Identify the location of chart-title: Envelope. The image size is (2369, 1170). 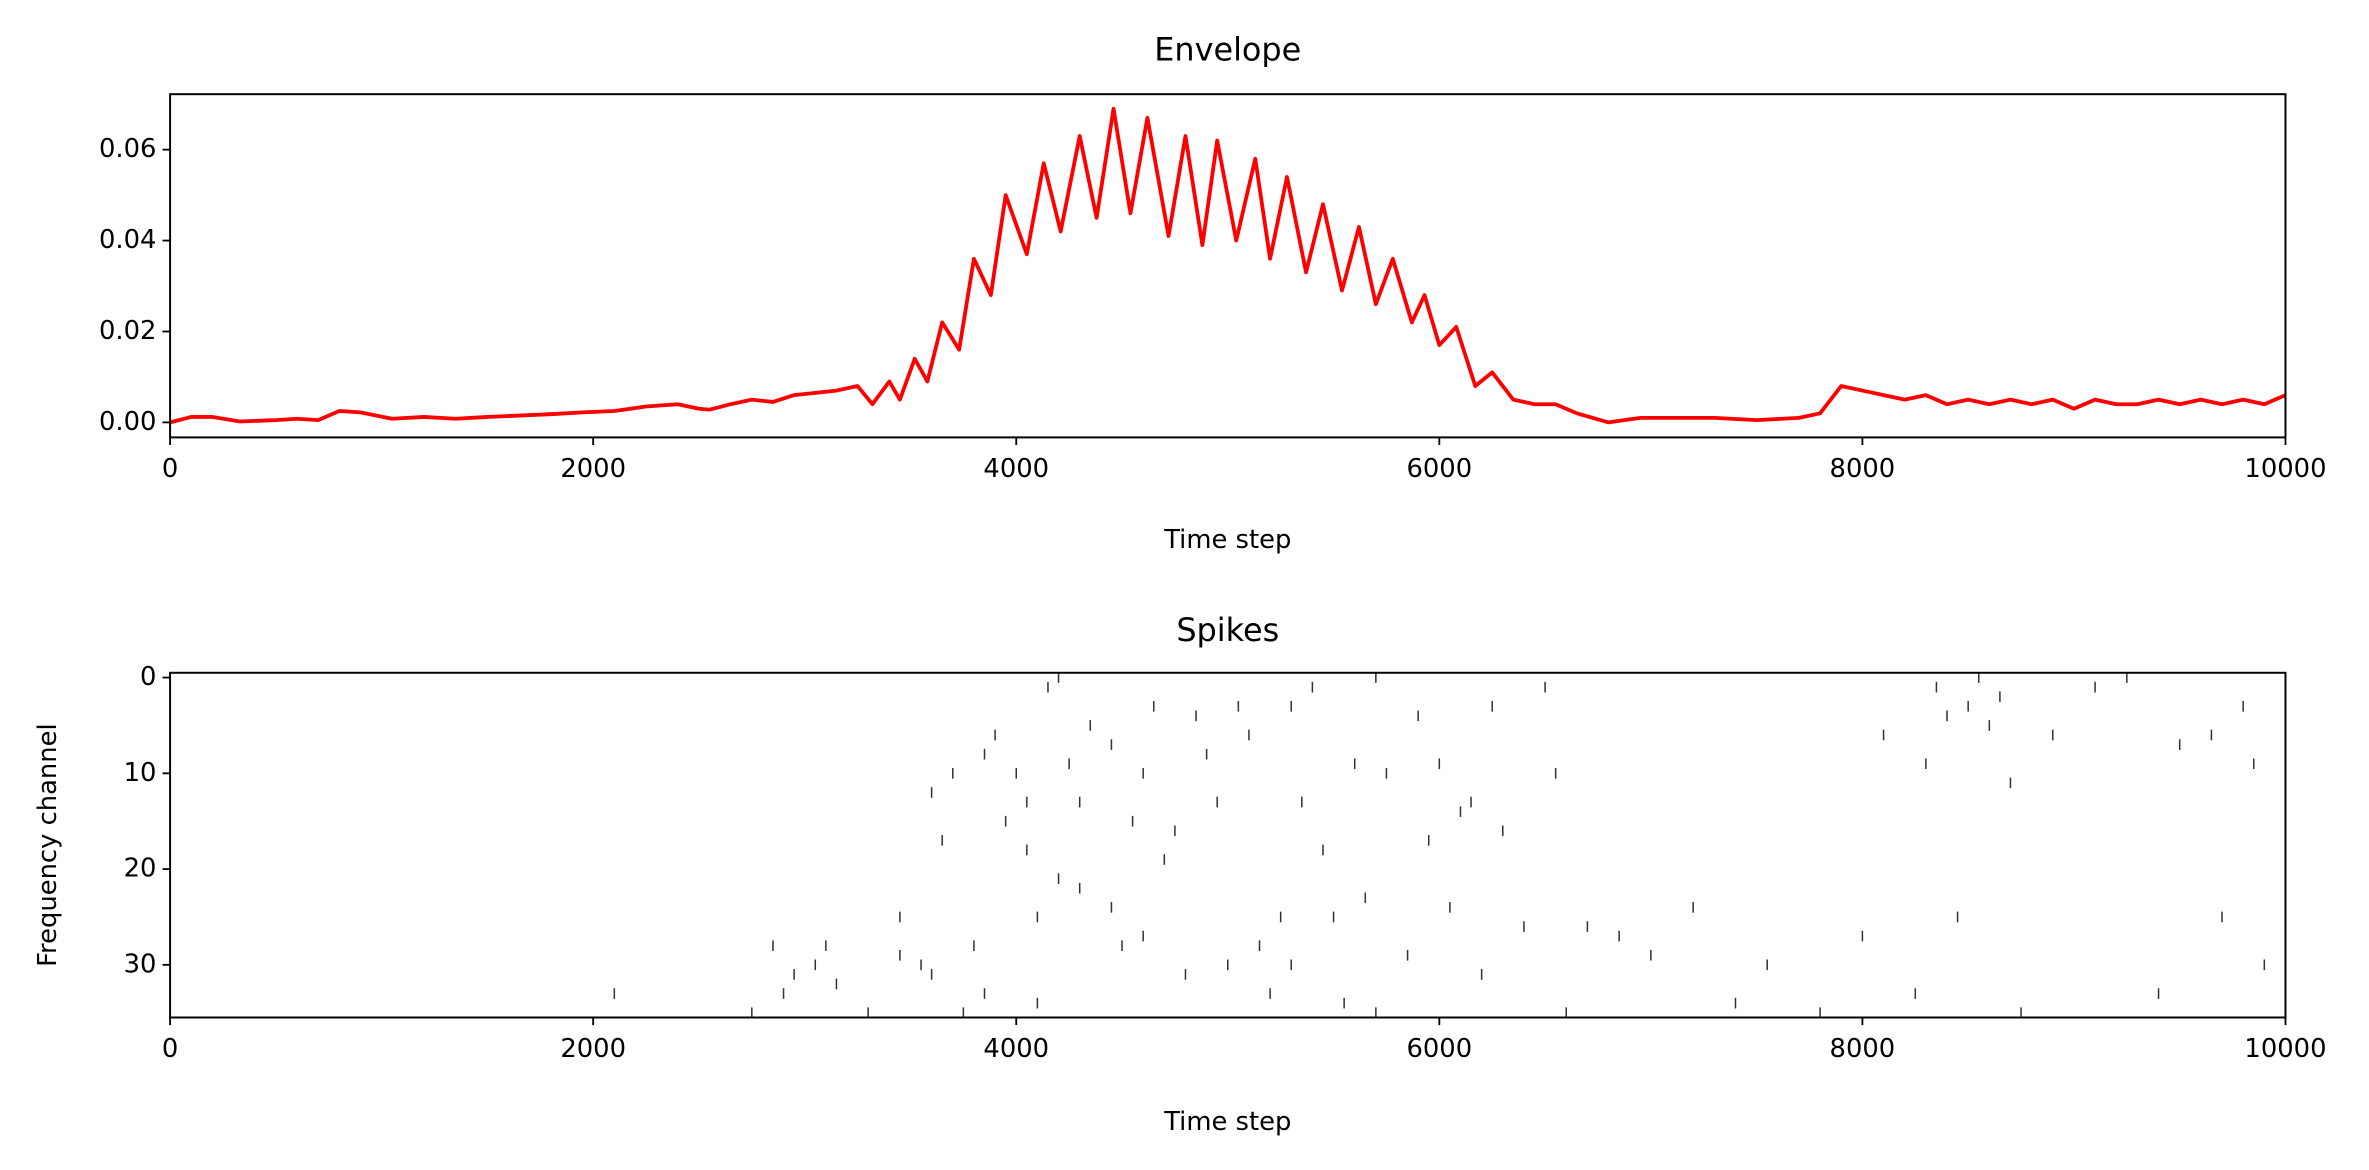
(1227, 50).